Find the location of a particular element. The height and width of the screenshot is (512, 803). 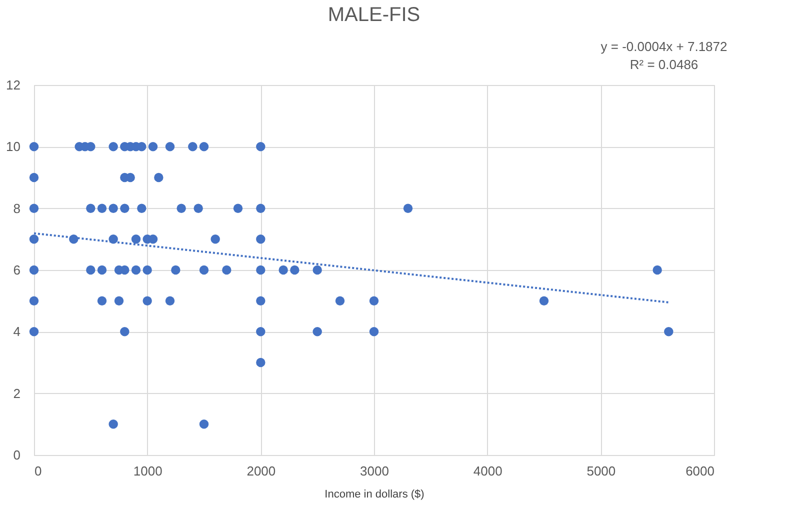

x-tick-label: 4000 is located at coordinates (487, 471).